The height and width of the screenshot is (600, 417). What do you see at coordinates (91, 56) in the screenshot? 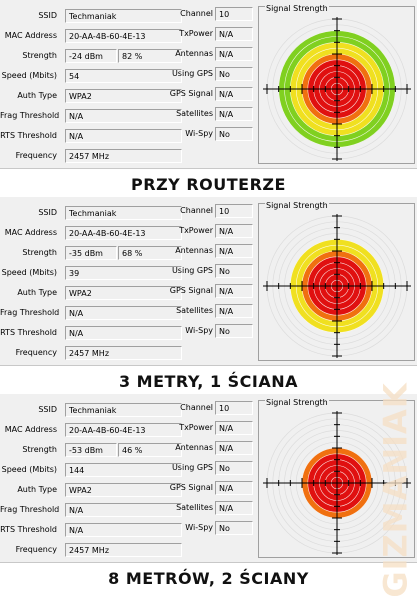
I see `strength-field: -24 dBm` at bounding box center [91, 56].